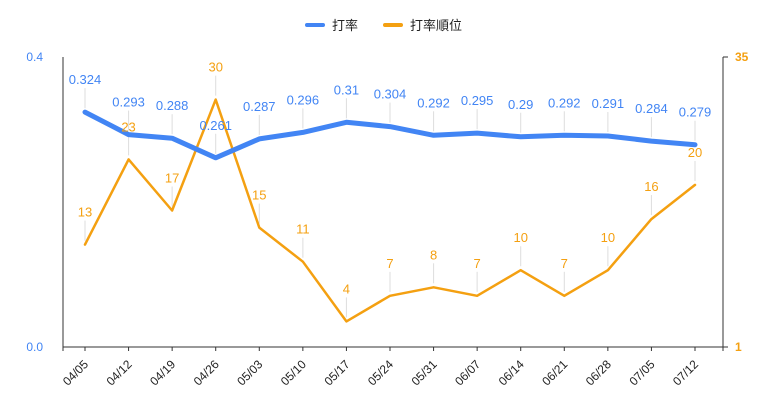 The height and width of the screenshot is (410, 780). What do you see at coordinates (75, 372) in the screenshot?
I see `x-tick-label-0: 04/05` at bounding box center [75, 372].